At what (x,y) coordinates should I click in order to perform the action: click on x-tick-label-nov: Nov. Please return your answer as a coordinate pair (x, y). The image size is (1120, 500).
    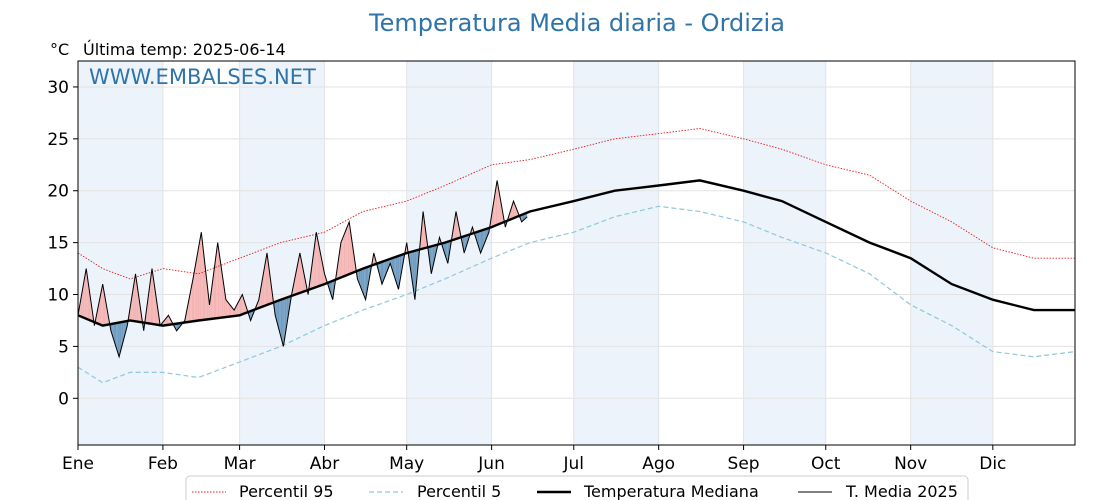
    Looking at the image, I should click on (910, 464).